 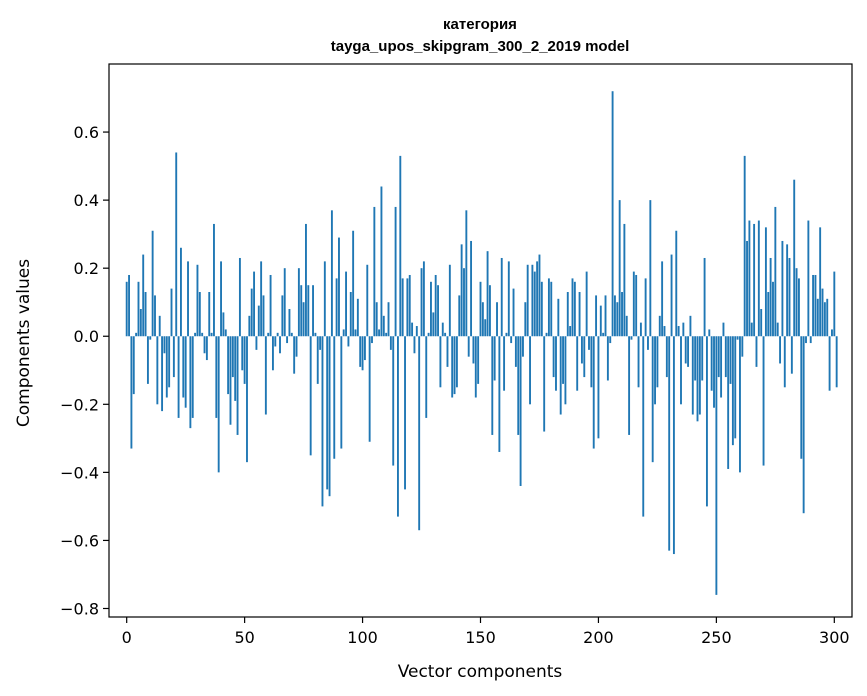 I want to click on x-tick-label: 300, so click(x=834, y=637).